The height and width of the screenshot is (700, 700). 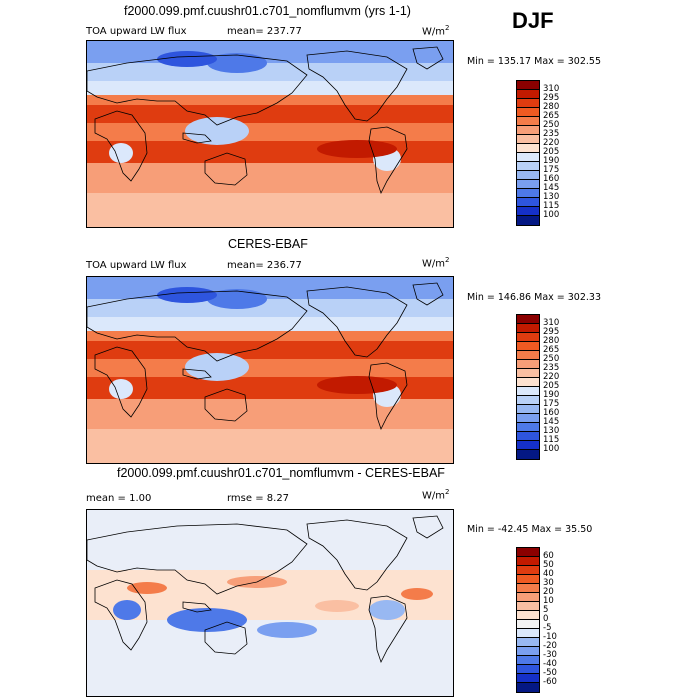 I want to click on panel1-map-svg, so click(x=270, y=134).